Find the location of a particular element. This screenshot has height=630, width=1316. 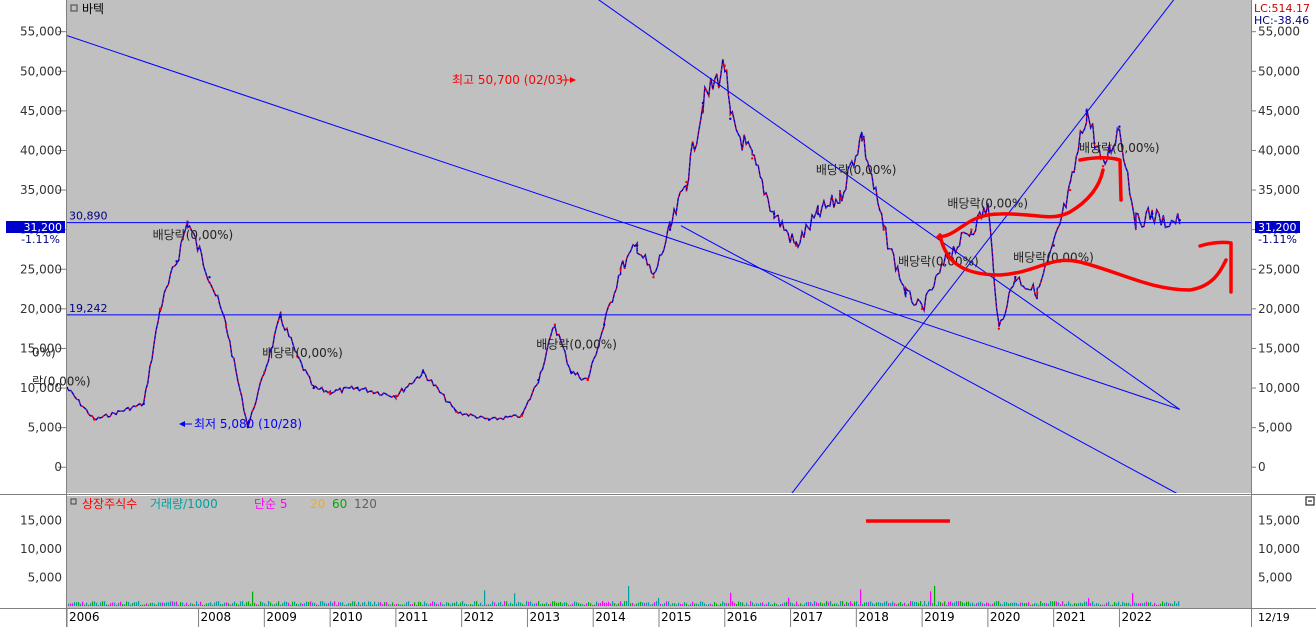

dividend-annotation: 0%) is located at coordinates (44, 352).